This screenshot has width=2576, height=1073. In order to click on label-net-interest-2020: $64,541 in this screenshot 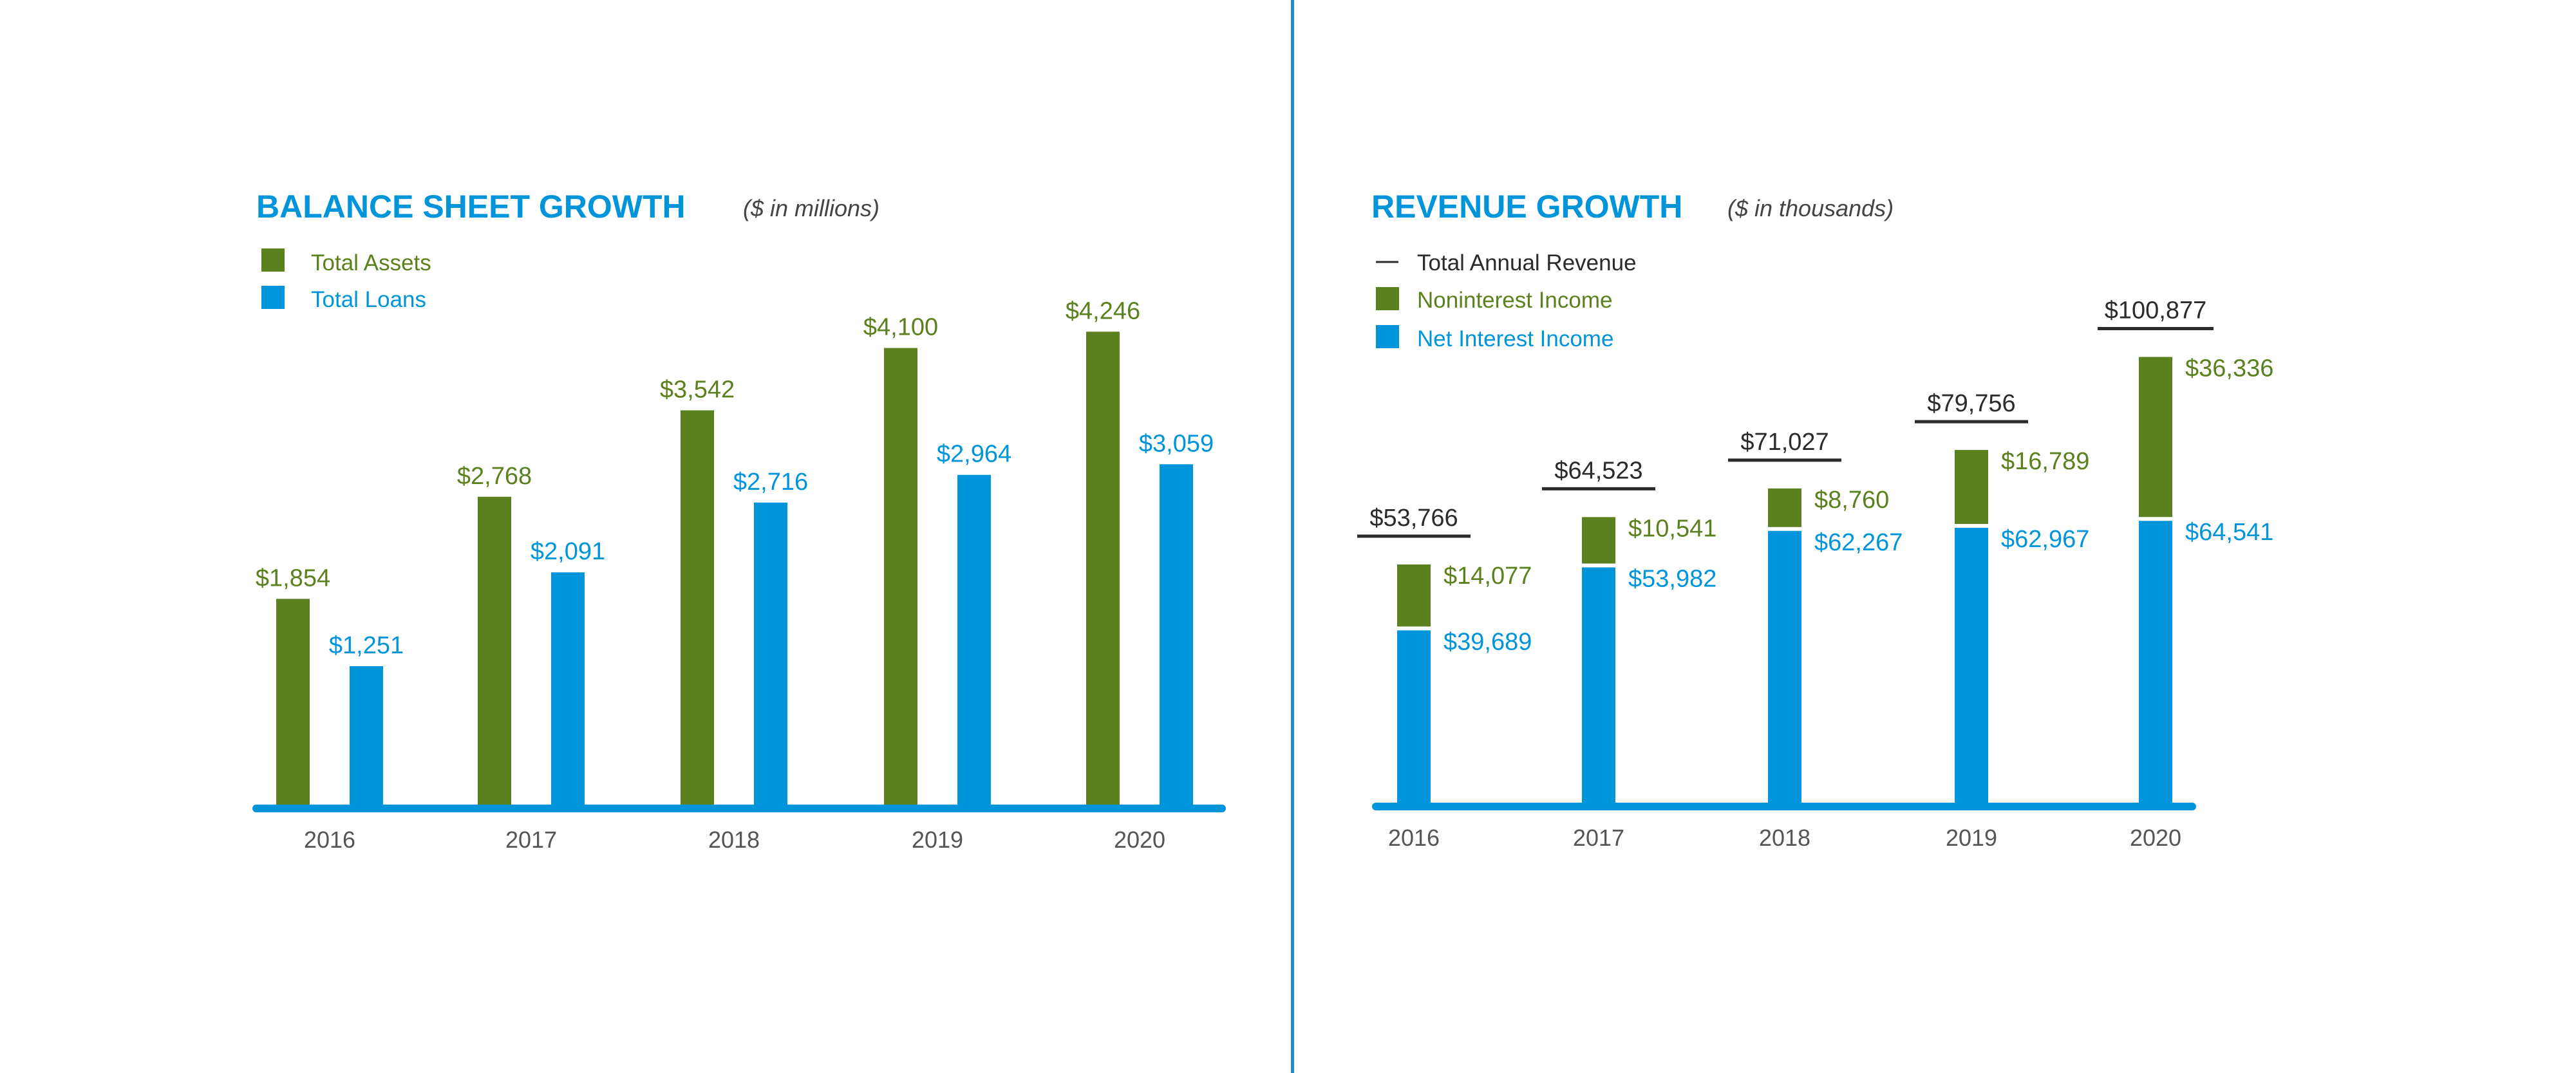, I will do `click(2229, 532)`.